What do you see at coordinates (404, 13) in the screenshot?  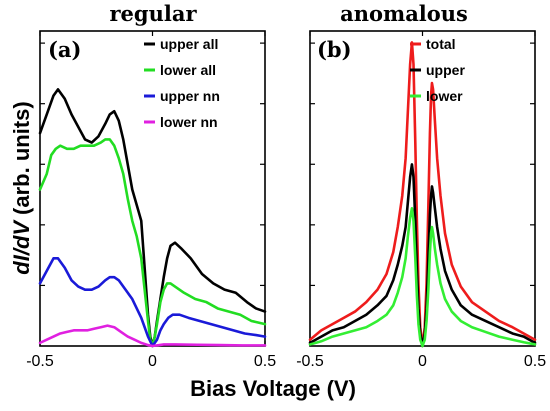 I see `panel-b-title: anomalous` at bounding box center [404, 13].